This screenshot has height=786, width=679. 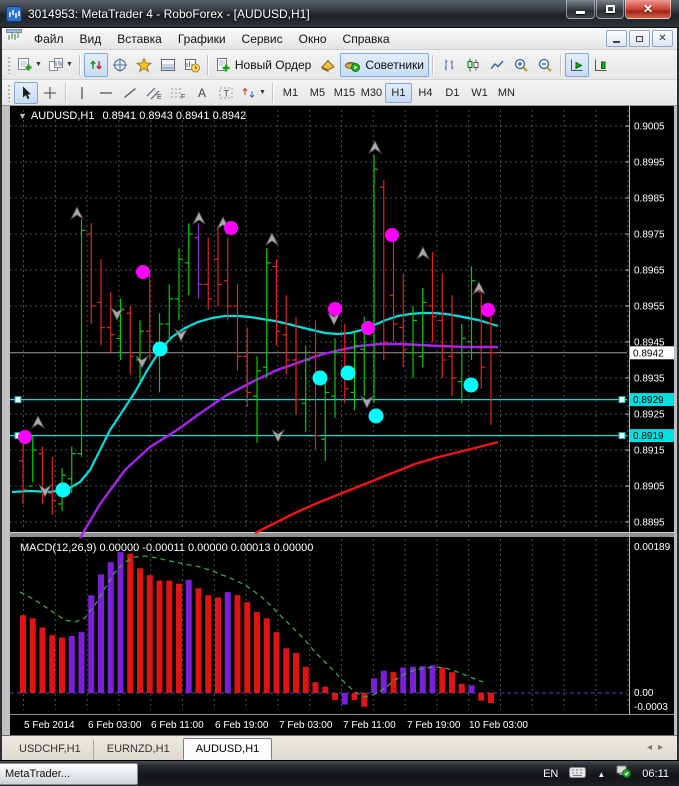 I want to click on market-watch-icon, so click(x=96, y=64).